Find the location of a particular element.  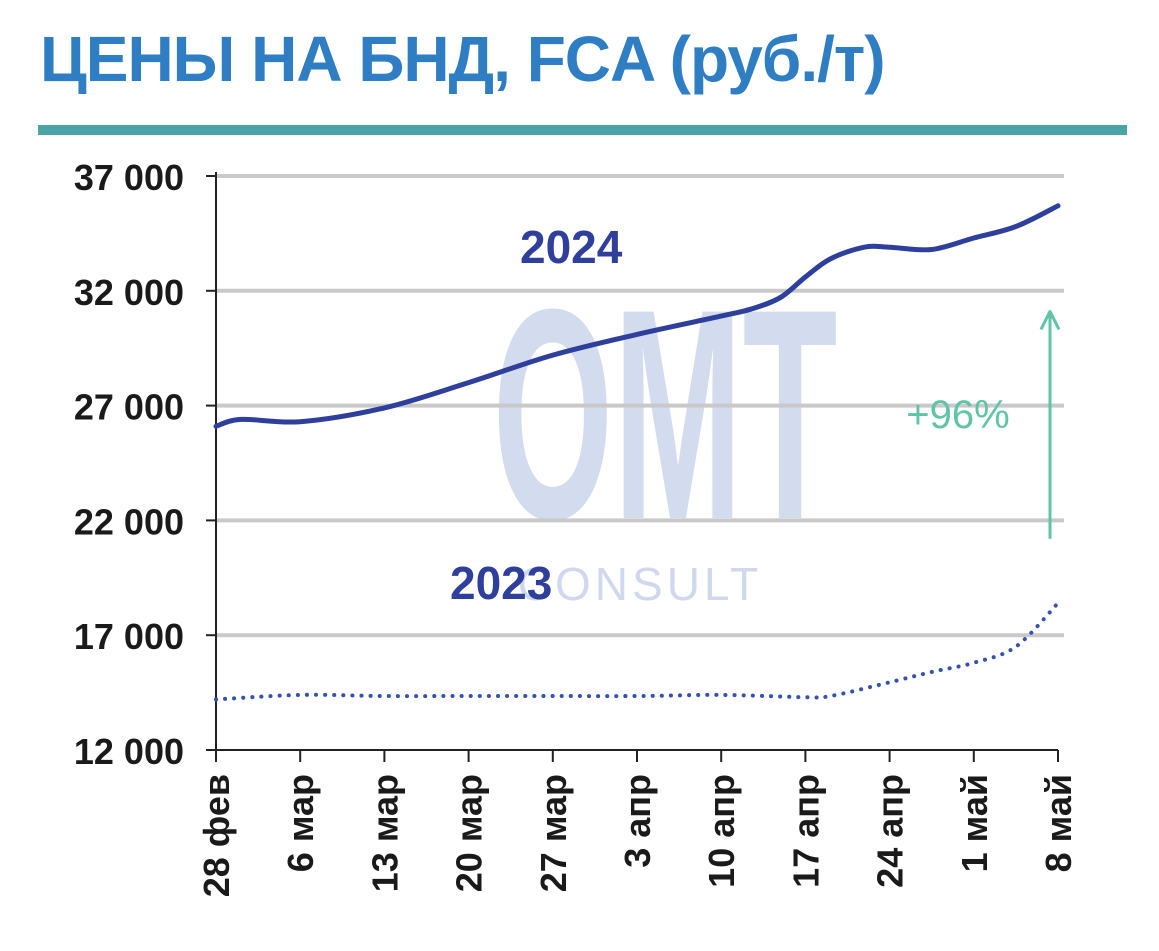

y-tick-label: 17 000 is located at coordinates (129, 636).